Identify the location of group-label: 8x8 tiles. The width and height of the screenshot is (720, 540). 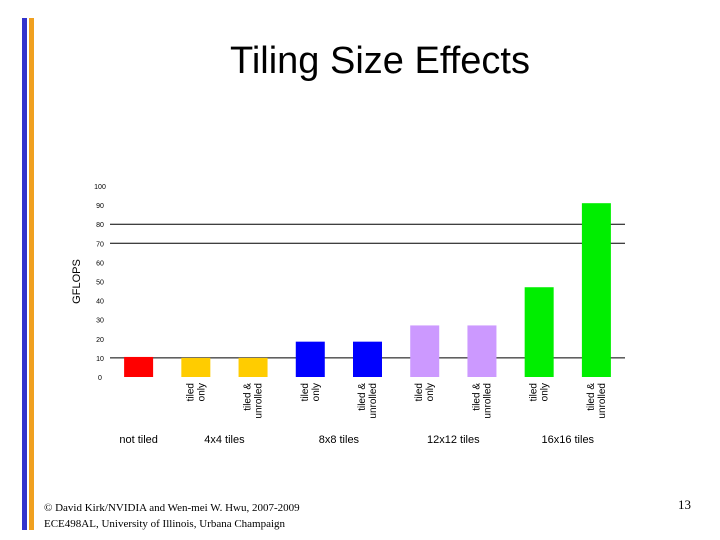
(339, 440).